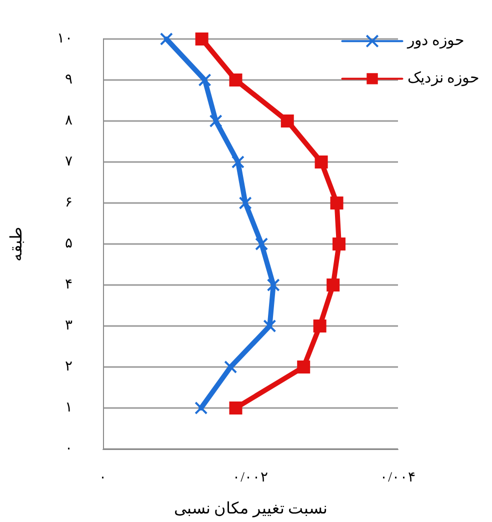  Describe the element at coordinates (69, 408) in the screenshot. I see `y-tick-label: ۱` at that location.